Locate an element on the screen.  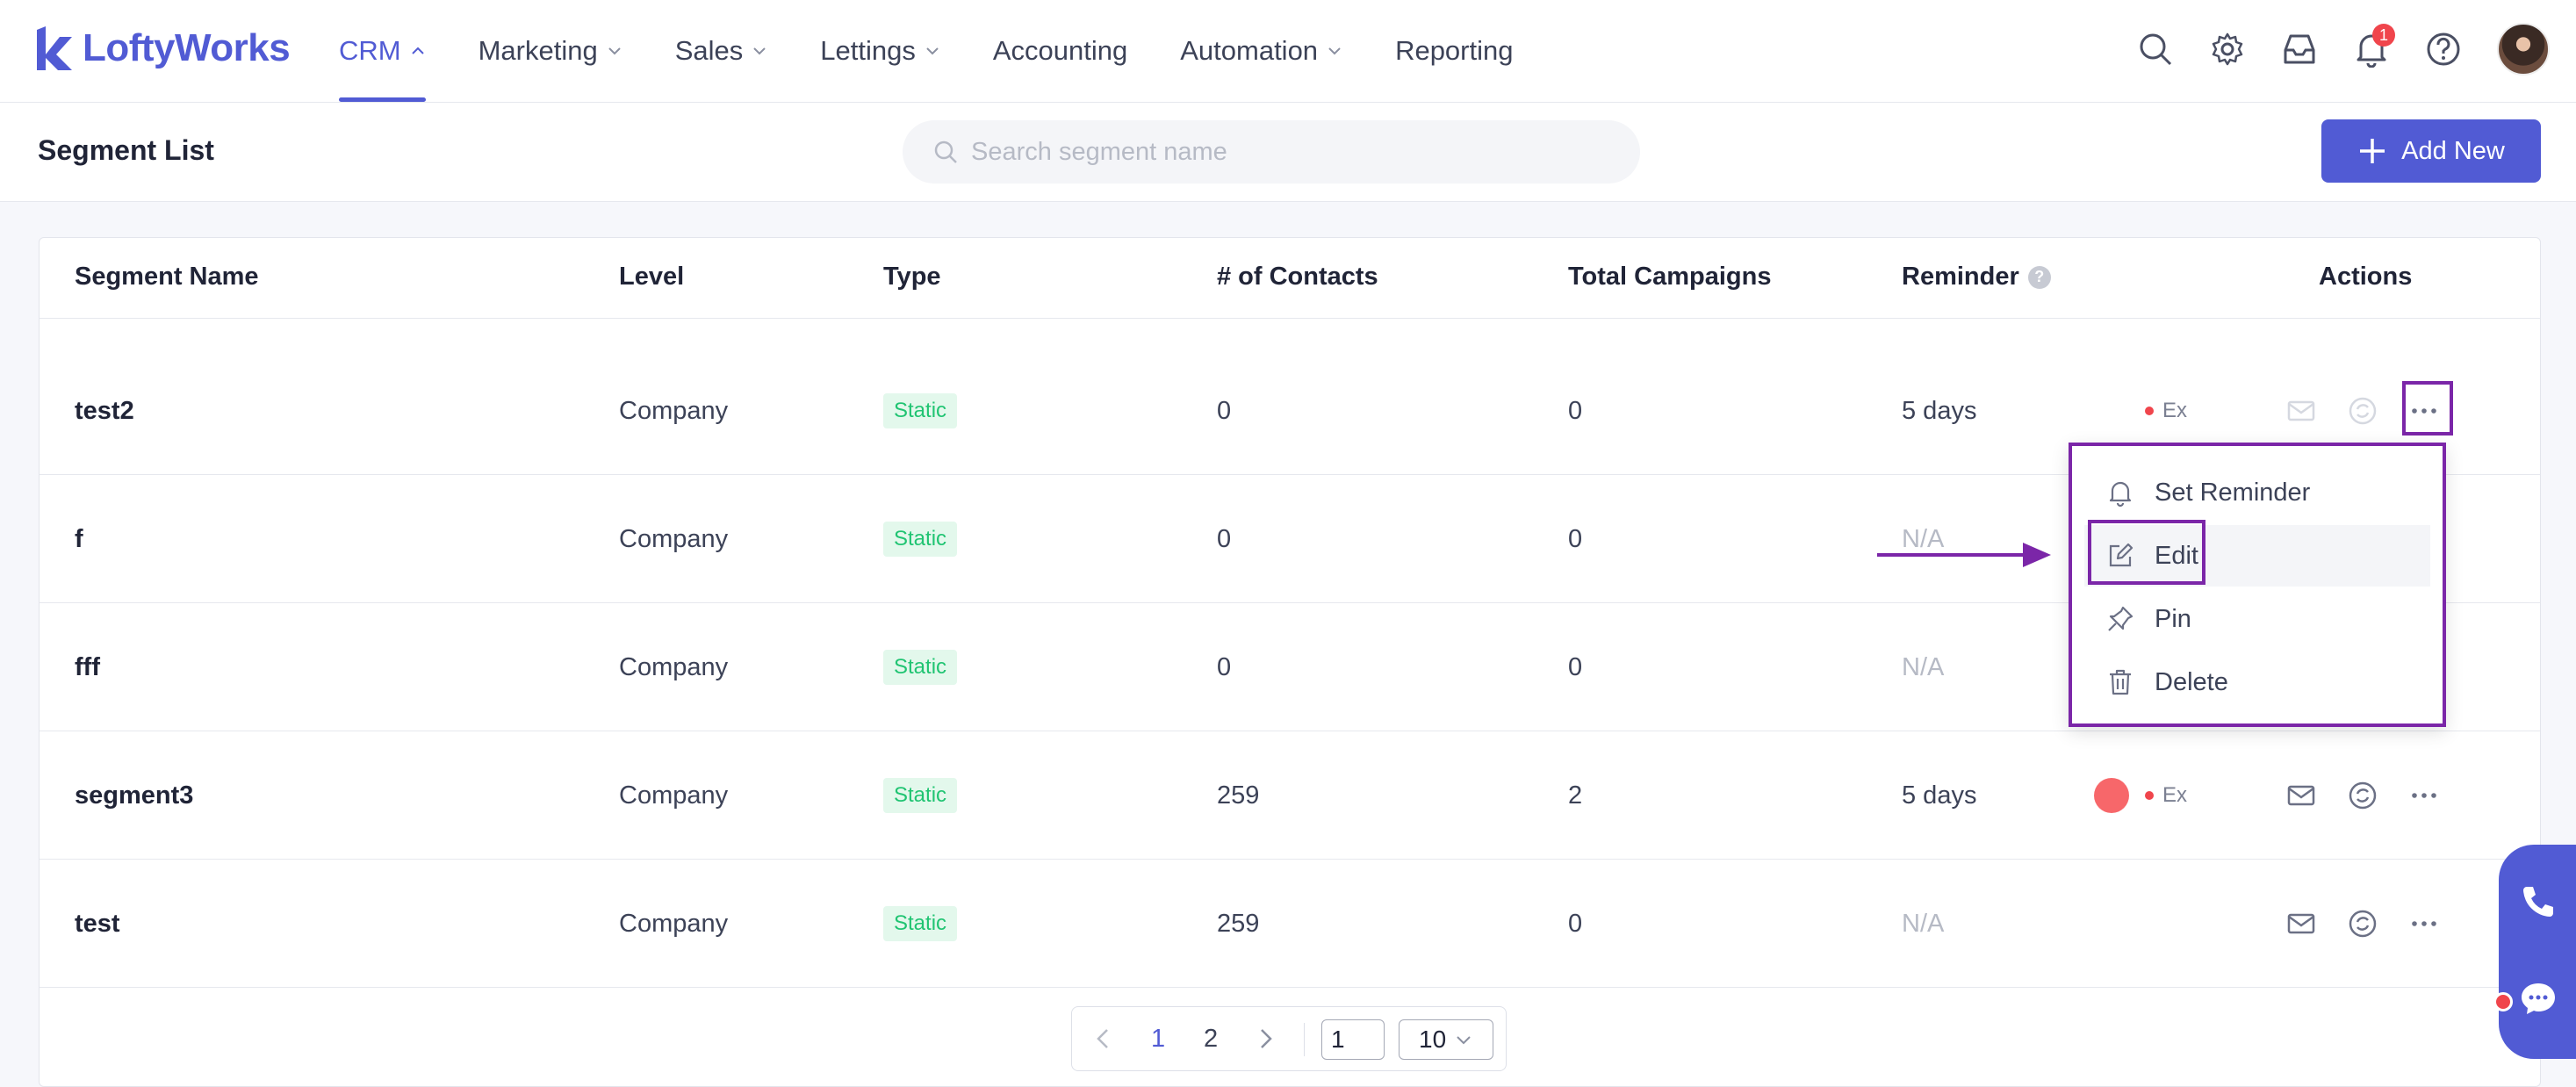
menu-pin: Pin is located at coordinates (2257, 619).